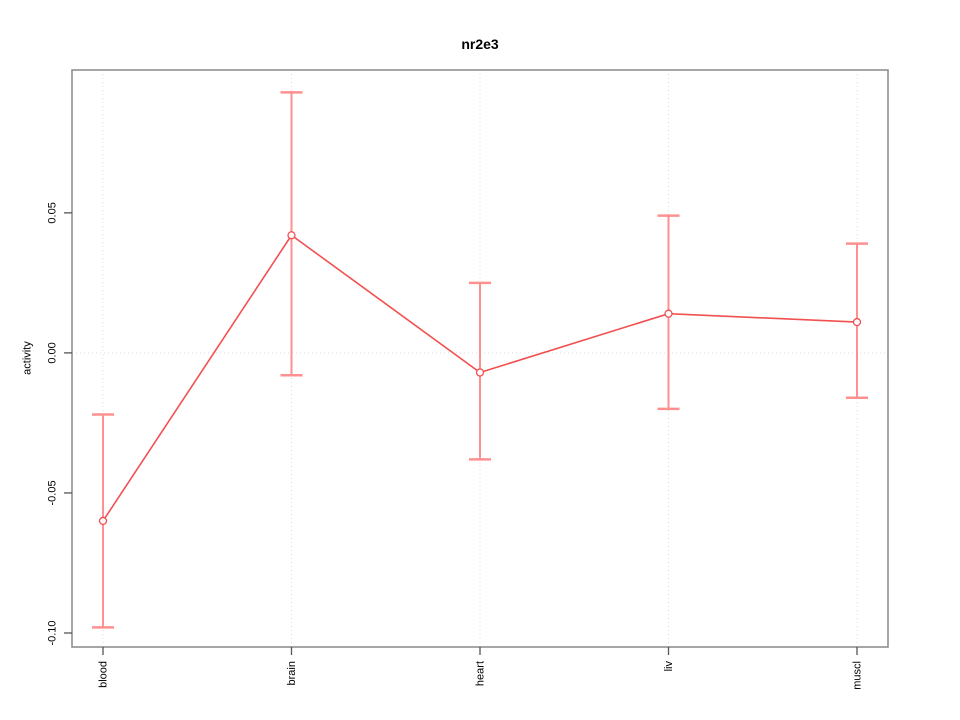 This screenshot has height=720, width=960. I want to click on y-axis-label: activity, so click(28, 358).